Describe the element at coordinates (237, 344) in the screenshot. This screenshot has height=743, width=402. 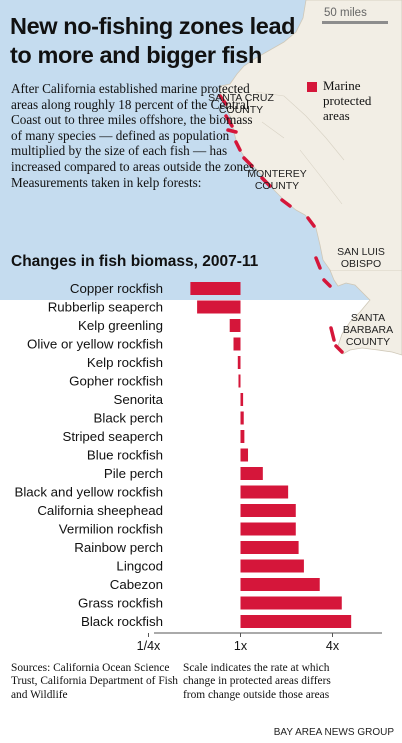
I see `bar-olive-or-yellow-rockfish` at that location.